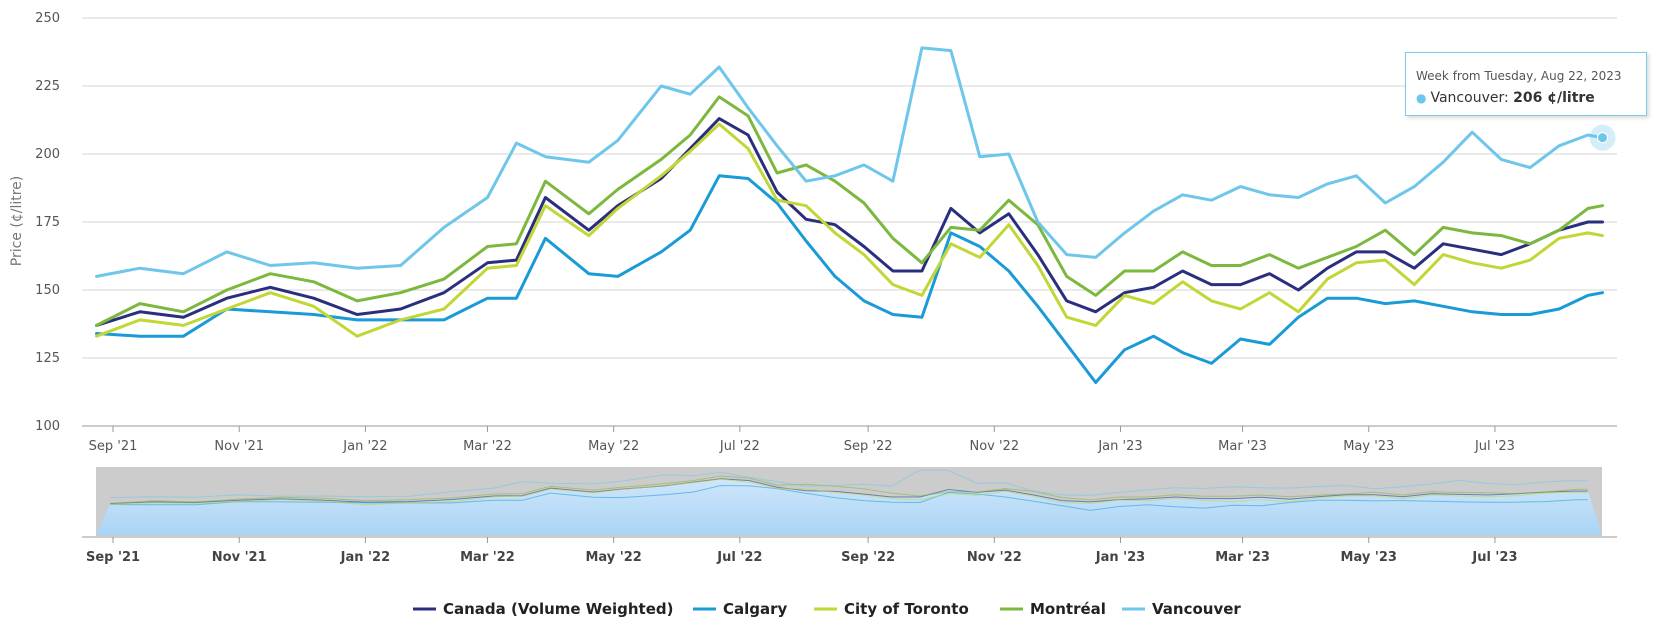  I want to click on legend-label: Canada (Volume Weighted), so click(558, 609).